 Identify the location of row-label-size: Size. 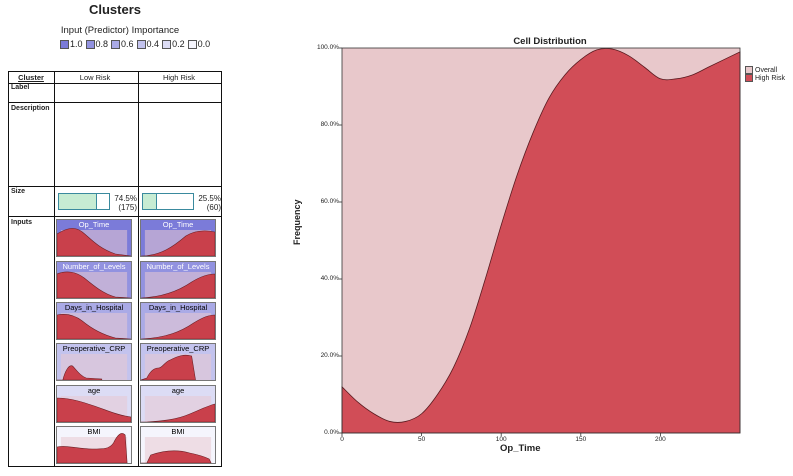
(18, 191).